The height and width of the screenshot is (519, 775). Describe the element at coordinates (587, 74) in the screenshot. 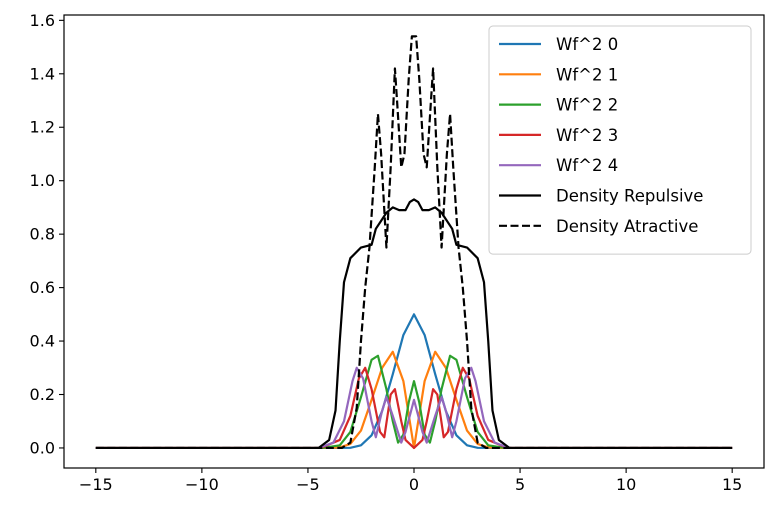

I see `legend-label-wf-2-1: Wf^2 1` at that location.